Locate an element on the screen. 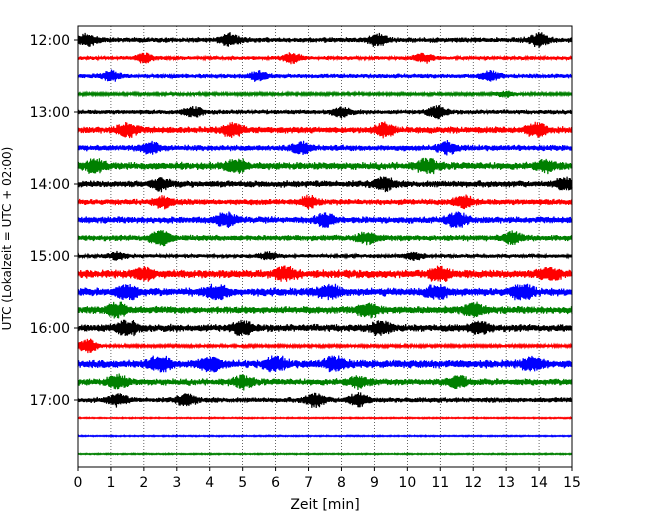  x-axis-label: Zeit [min] is located at coordinates (324, 505).